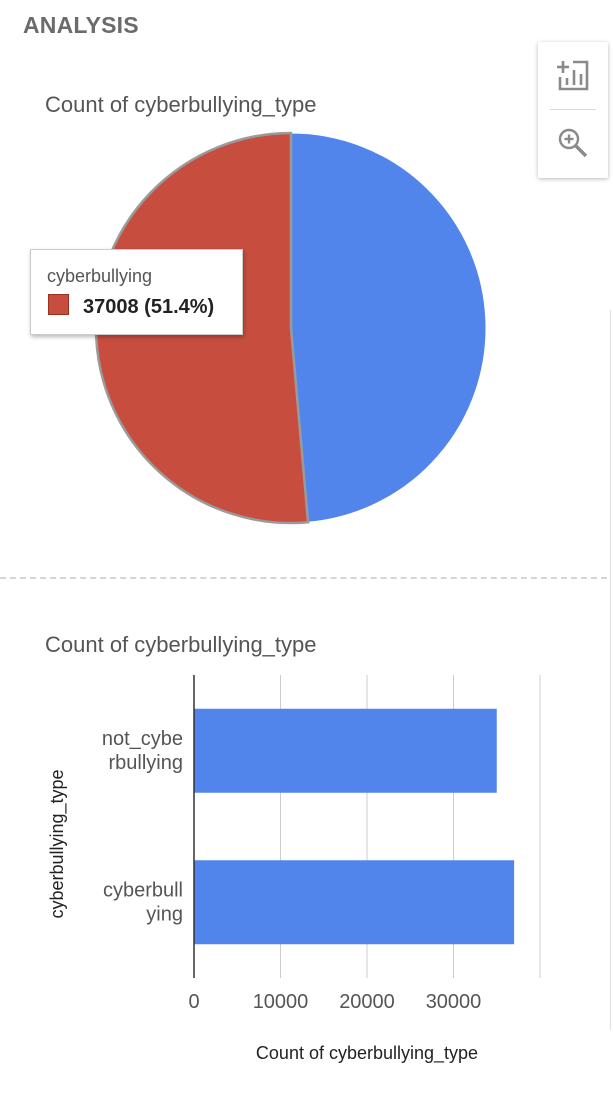  I want to click on x-axis-title: Count of cyberbullying_type, so click(367, 1053).